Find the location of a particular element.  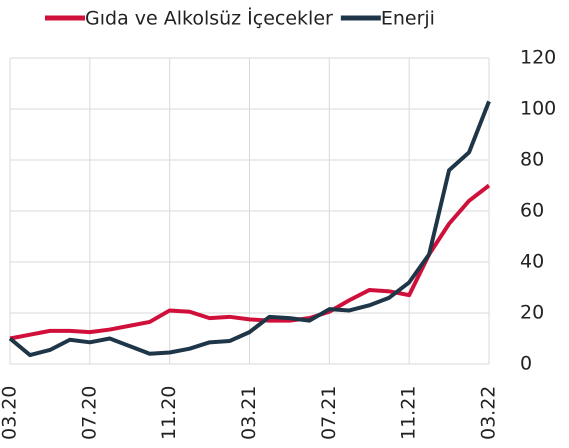

y-tick-label: 120 is located at coordinates (538, 58).